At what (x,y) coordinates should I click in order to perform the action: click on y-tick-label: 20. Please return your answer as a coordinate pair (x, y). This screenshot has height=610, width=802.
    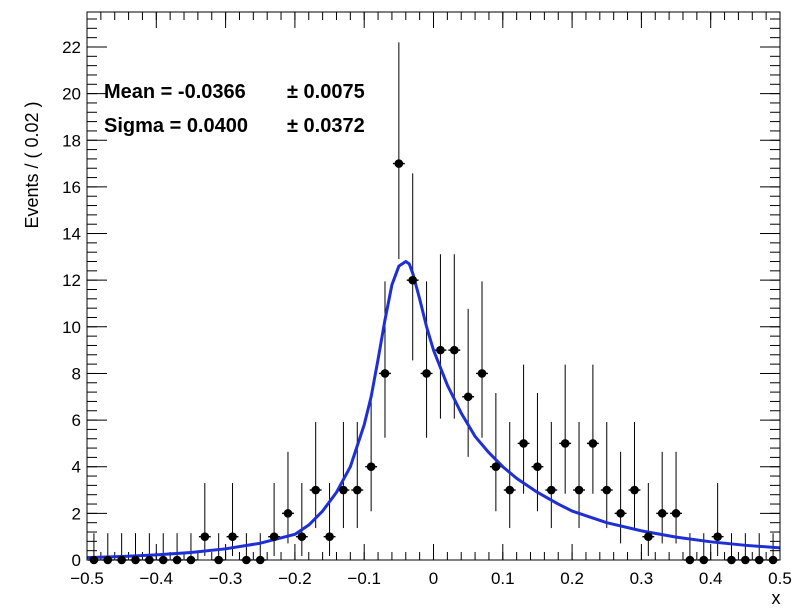
    Looking at the image, I should click on (71, 94).